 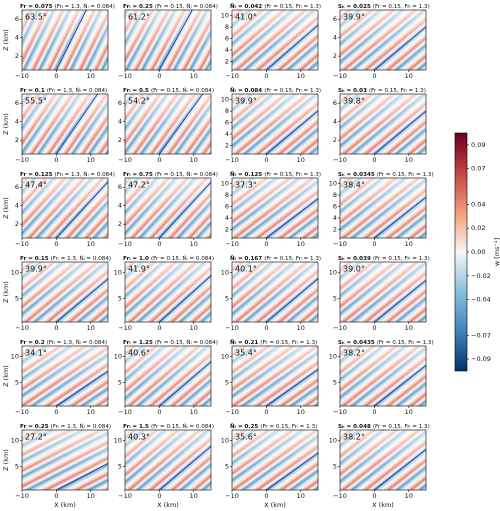 I want to click on panel-param: Ñₗ = 0.167, so click(x=246, y=258).